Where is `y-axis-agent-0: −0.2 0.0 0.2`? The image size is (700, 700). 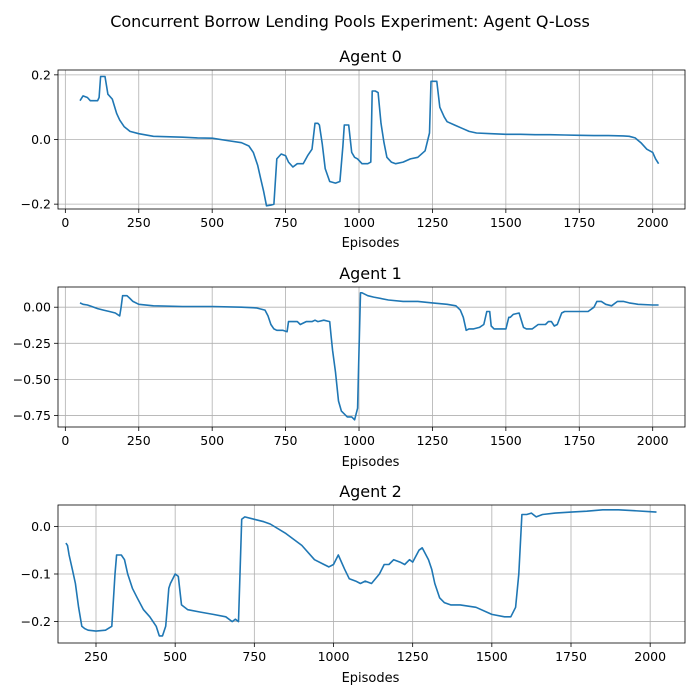
y-axis-agent-0: −0.2 0.0 0.2 is located at coordinates (39, 139).